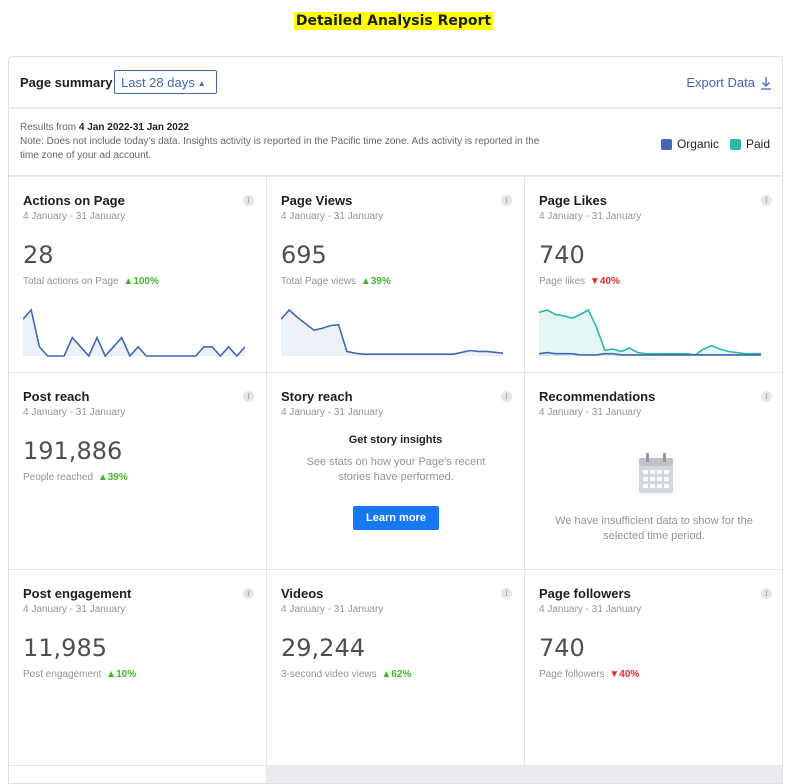  What do you see at coordinates (323, 648) in the screenshot?
I see `metric-value: 29,244` at bounding box center [323, 648].